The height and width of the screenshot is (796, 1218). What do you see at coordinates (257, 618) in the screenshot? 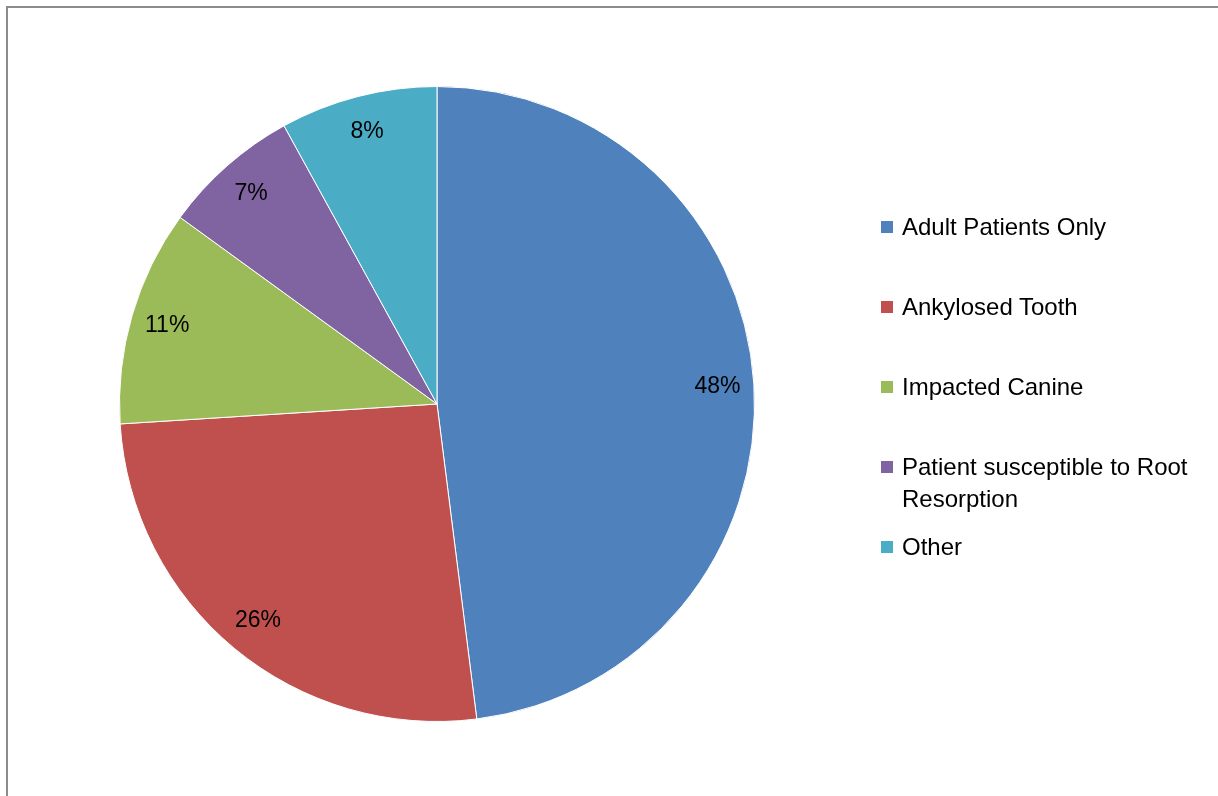
I see `data-label: 26%` at bounding box center [257, 618].